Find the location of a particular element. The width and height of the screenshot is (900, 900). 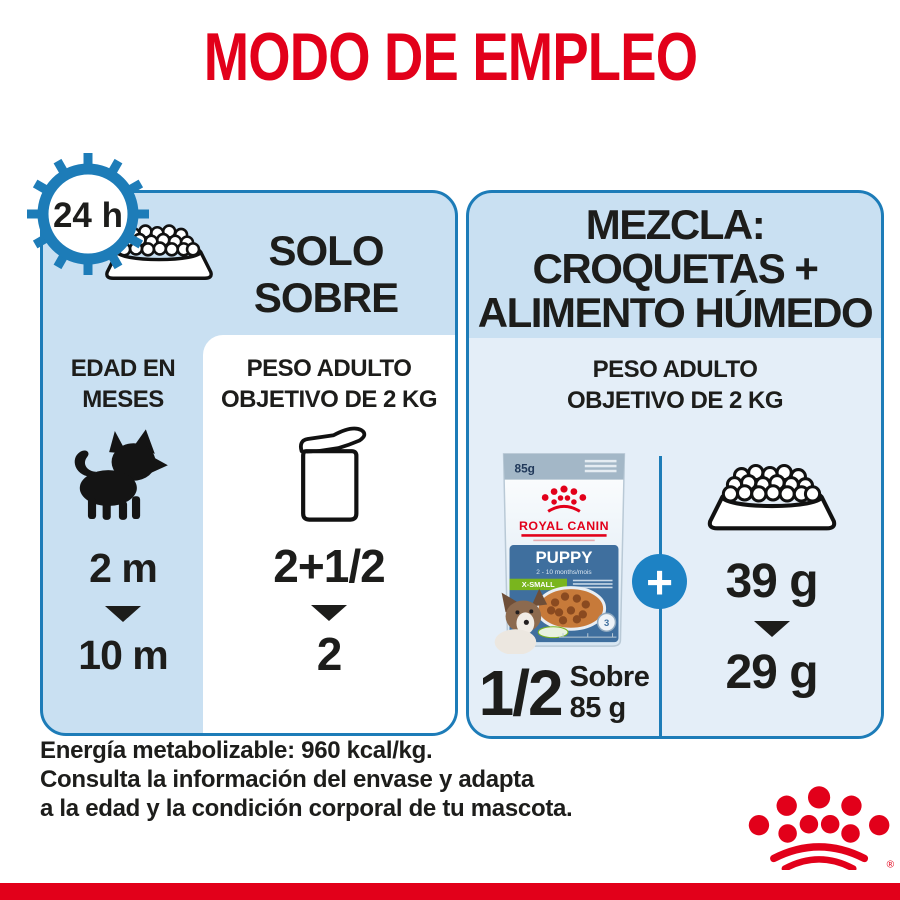

pouch-amount-column: PESO ADULTO OBJETIVO DE 2 KG 2+1/2 2 is located at coordinates (329, 534).